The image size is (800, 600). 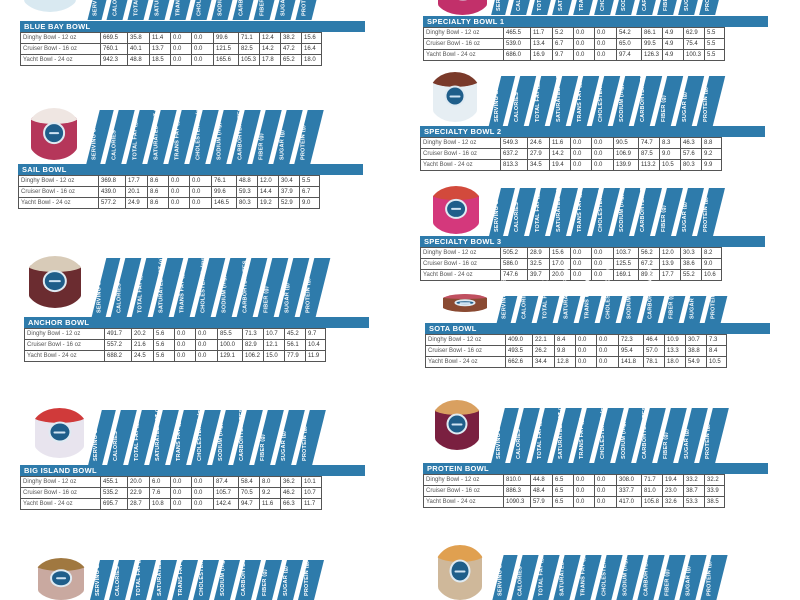 What do you see at coordinates (629, 33) in the screenshot?
I see `value-cell: 54.2` at bounding box center [629, 33].